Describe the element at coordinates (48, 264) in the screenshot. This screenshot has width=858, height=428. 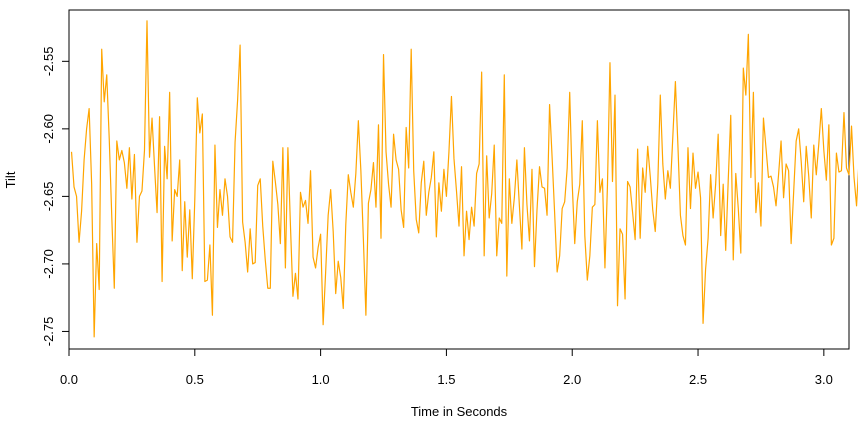
I see `y-tick-label: -2.70` at that location.